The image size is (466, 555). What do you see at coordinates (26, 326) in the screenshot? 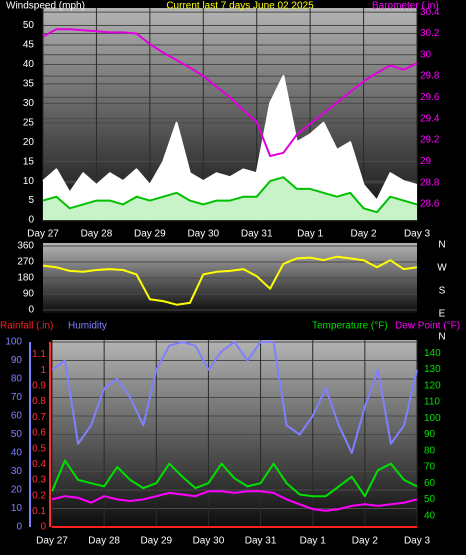
I see `legend-entry: Rainfall (.in)` at bounding box center [26, 326].